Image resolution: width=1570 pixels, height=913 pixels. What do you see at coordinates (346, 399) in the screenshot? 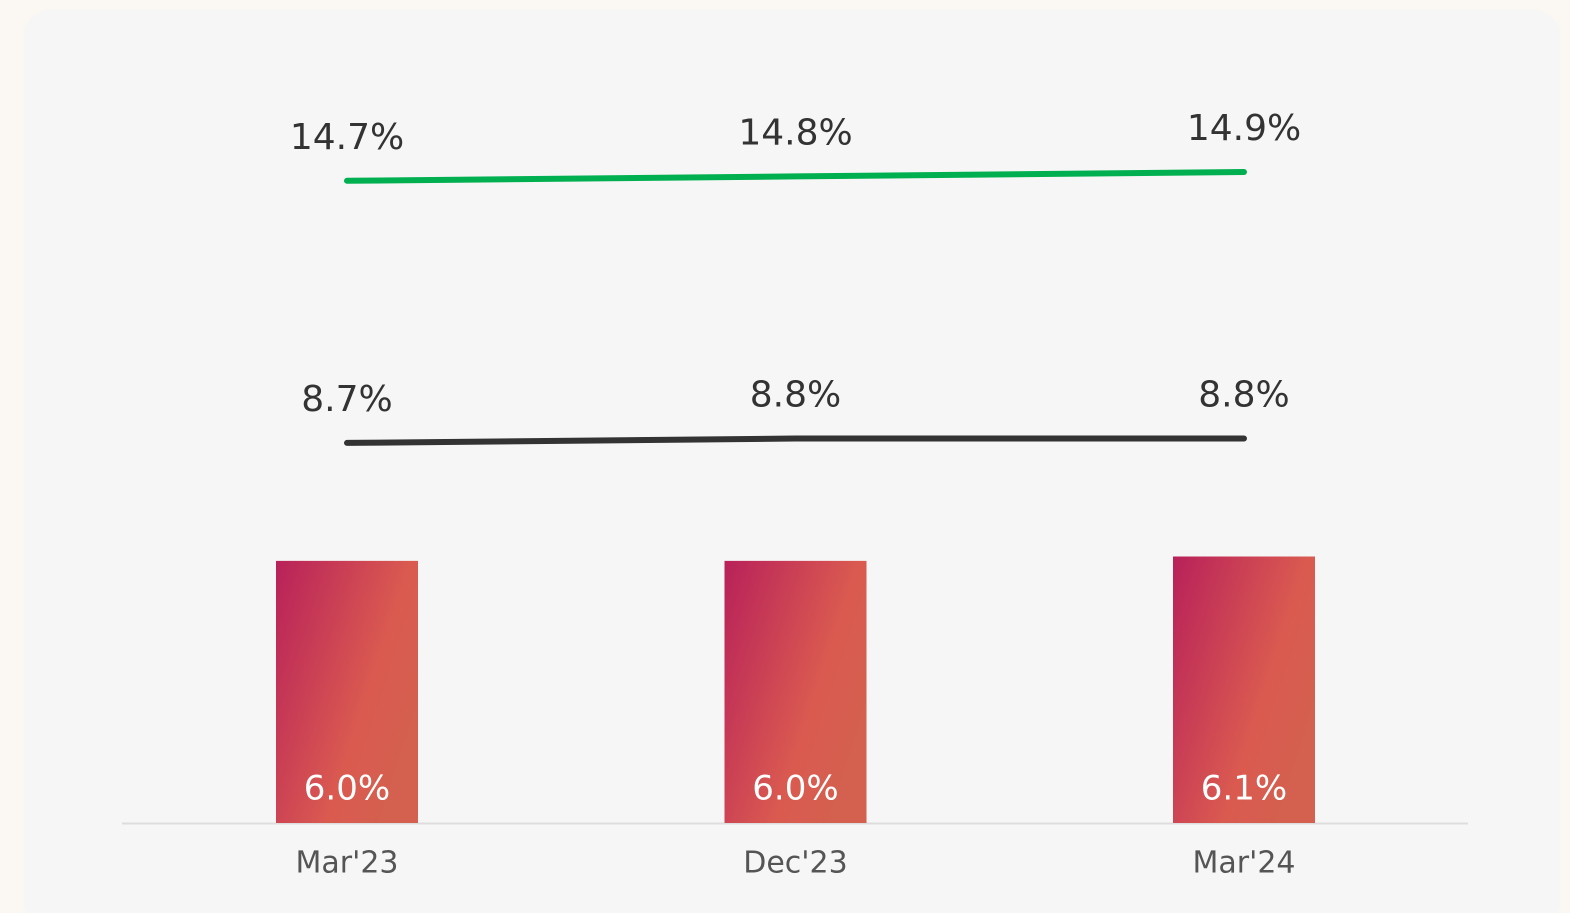
I see `line-label: 8.7%` at bounding box center [346, 399].